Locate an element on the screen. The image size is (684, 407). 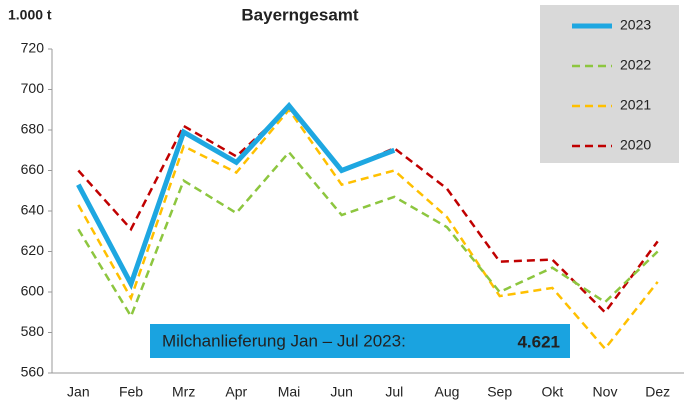
y-tick-label: 620 is located at coordinates (33, 250).